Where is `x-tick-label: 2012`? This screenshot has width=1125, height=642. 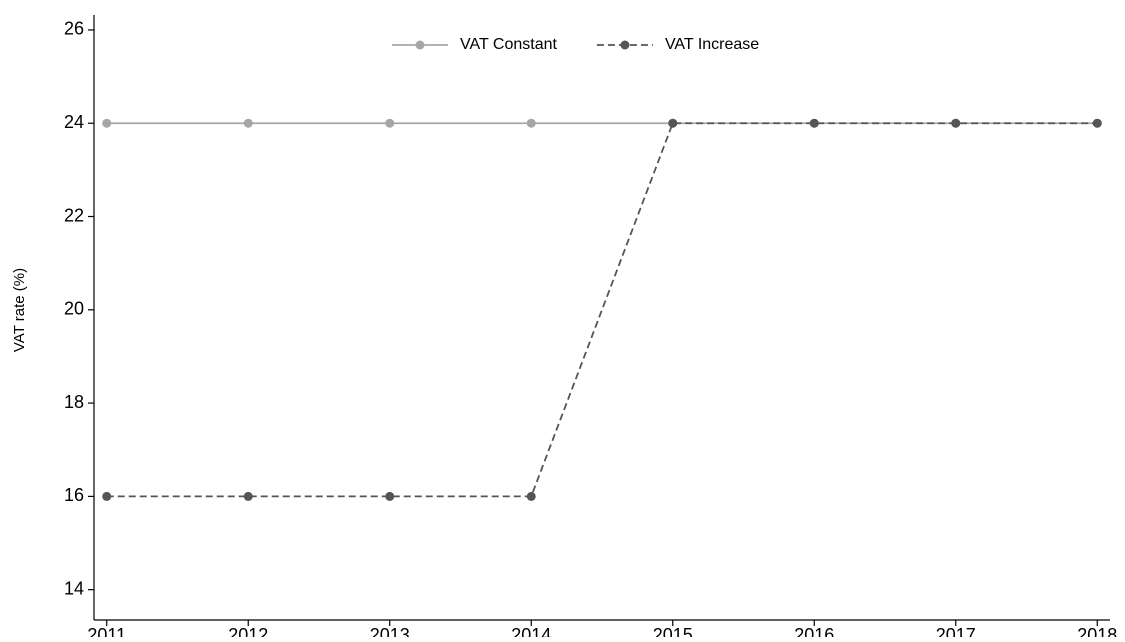 x-tick-label: 2012 is located at coordinates (248, 631).